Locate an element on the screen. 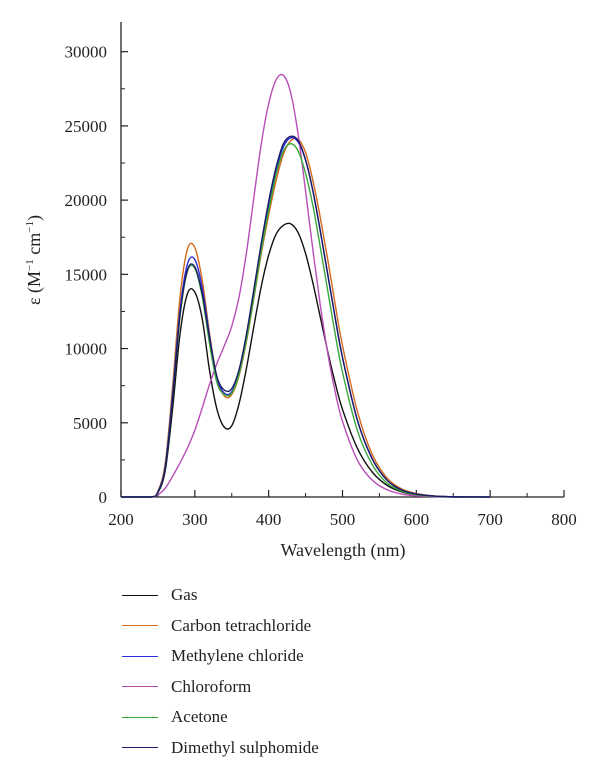 Image resolution: width=600 pixels, height=774 pixels. y-tick-label: 30000 is located at coordinates (86, 52).